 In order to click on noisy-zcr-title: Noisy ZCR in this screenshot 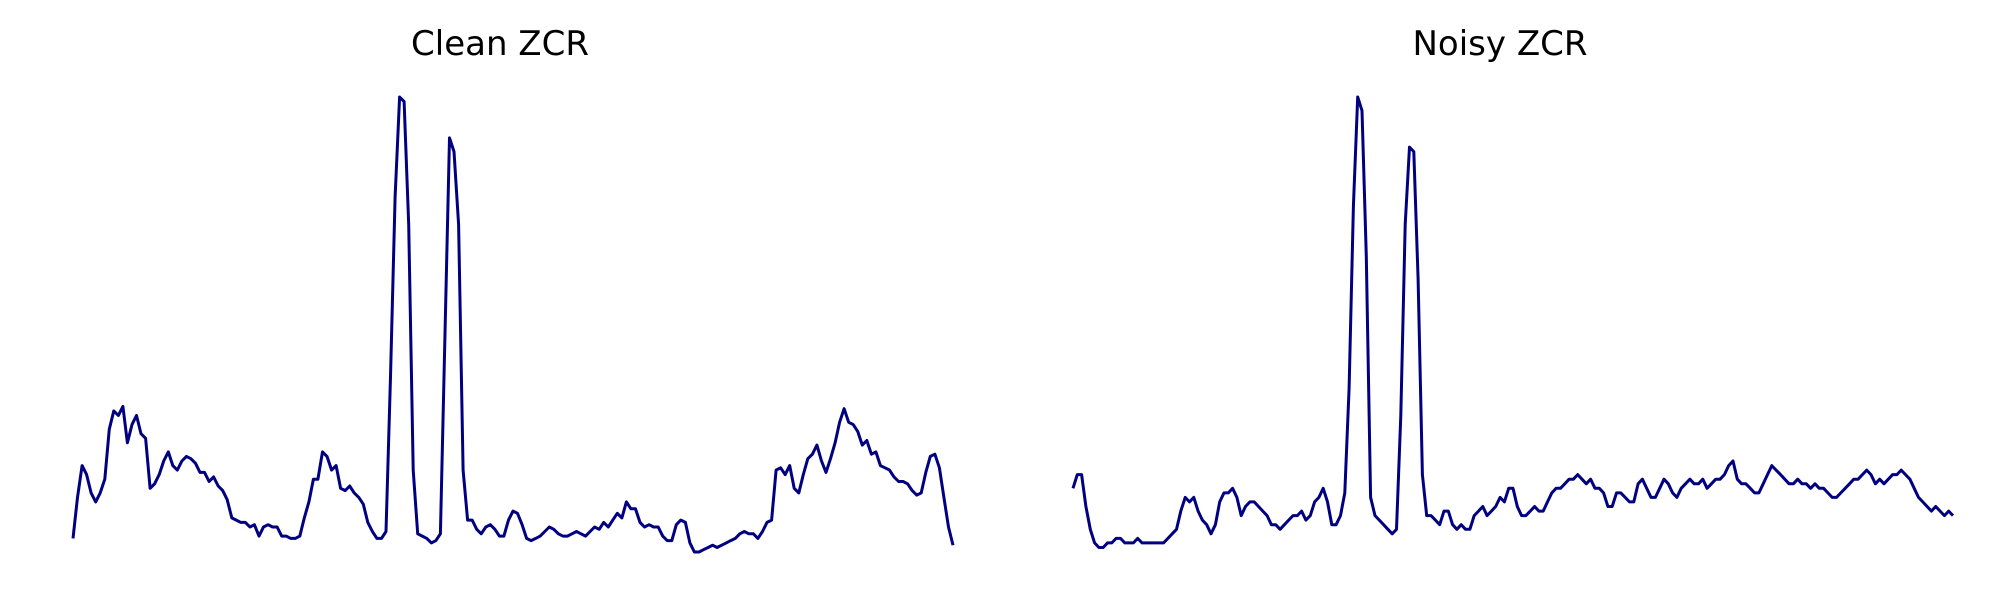, I will do `click(1500, 44)`.